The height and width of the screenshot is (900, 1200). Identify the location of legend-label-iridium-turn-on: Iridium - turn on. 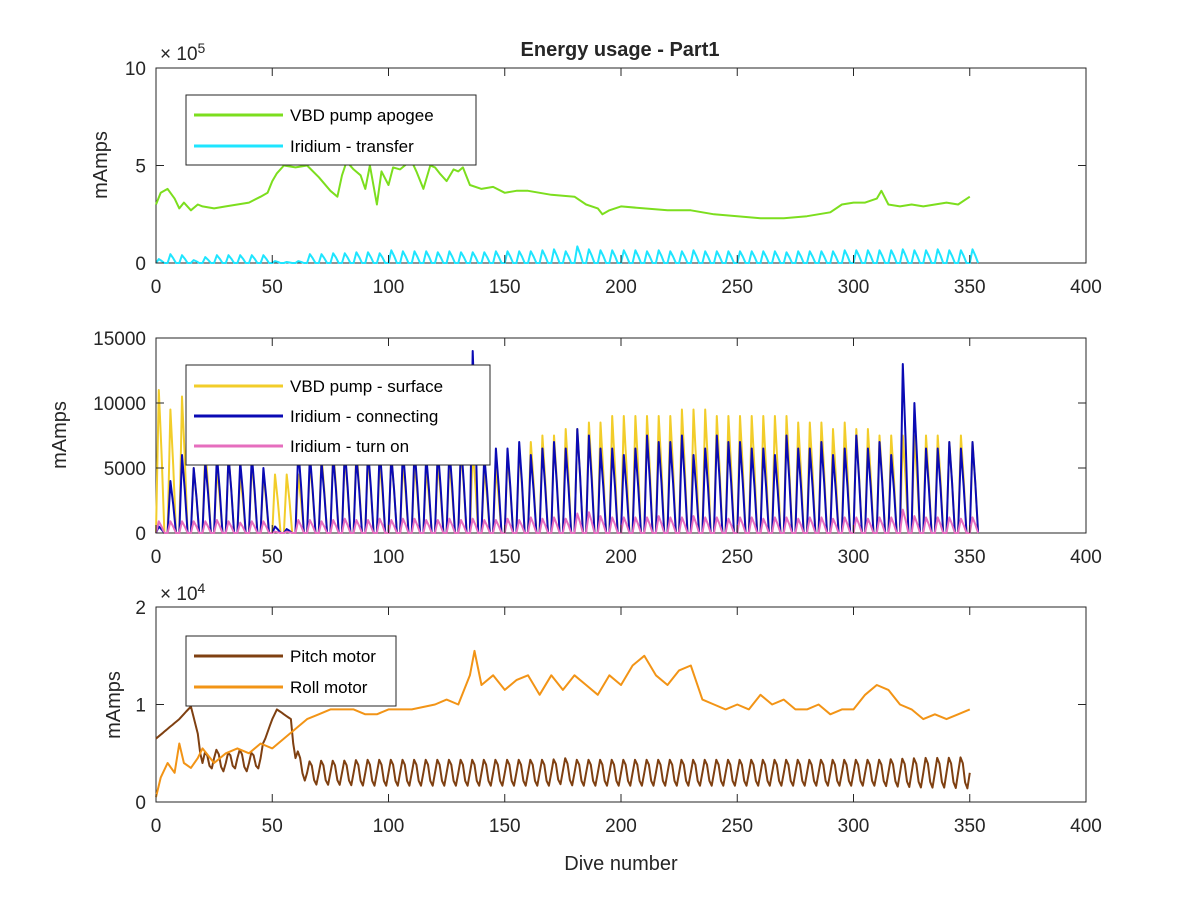
(349, 446).